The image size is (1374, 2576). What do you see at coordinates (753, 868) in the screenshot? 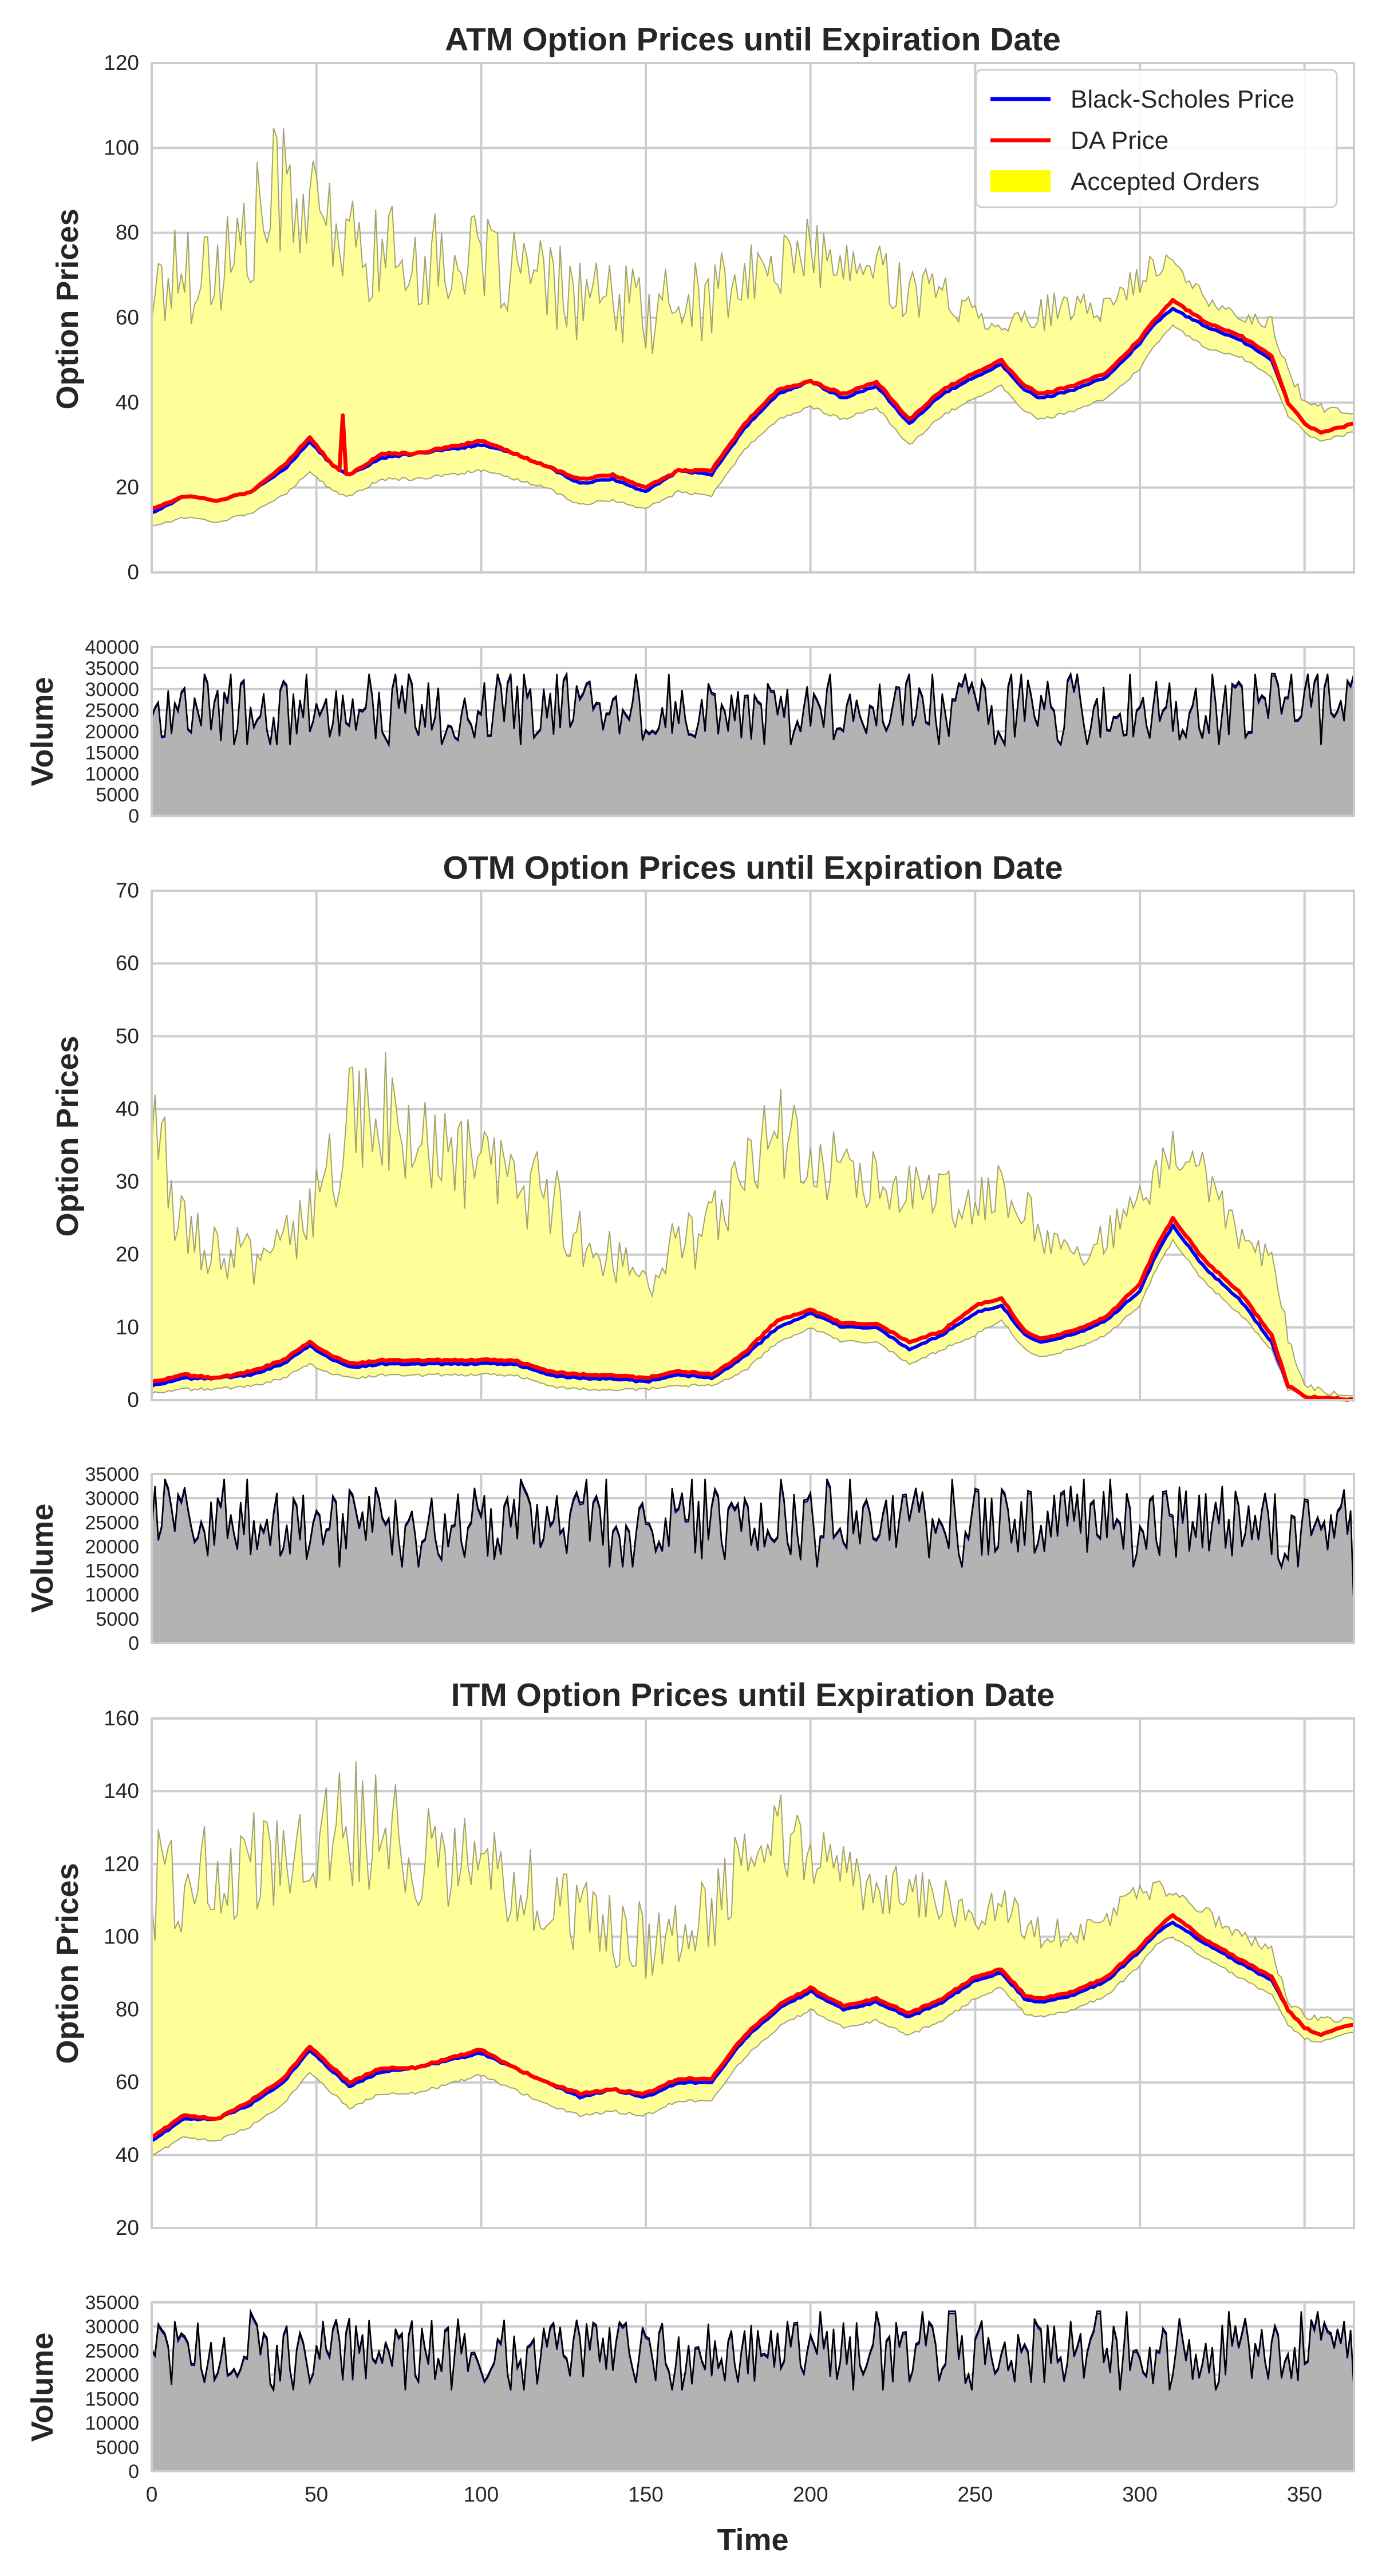
I see `otm-chart-title: OTM Option Prices until Expiration Date` at bounding box center [753, 868].